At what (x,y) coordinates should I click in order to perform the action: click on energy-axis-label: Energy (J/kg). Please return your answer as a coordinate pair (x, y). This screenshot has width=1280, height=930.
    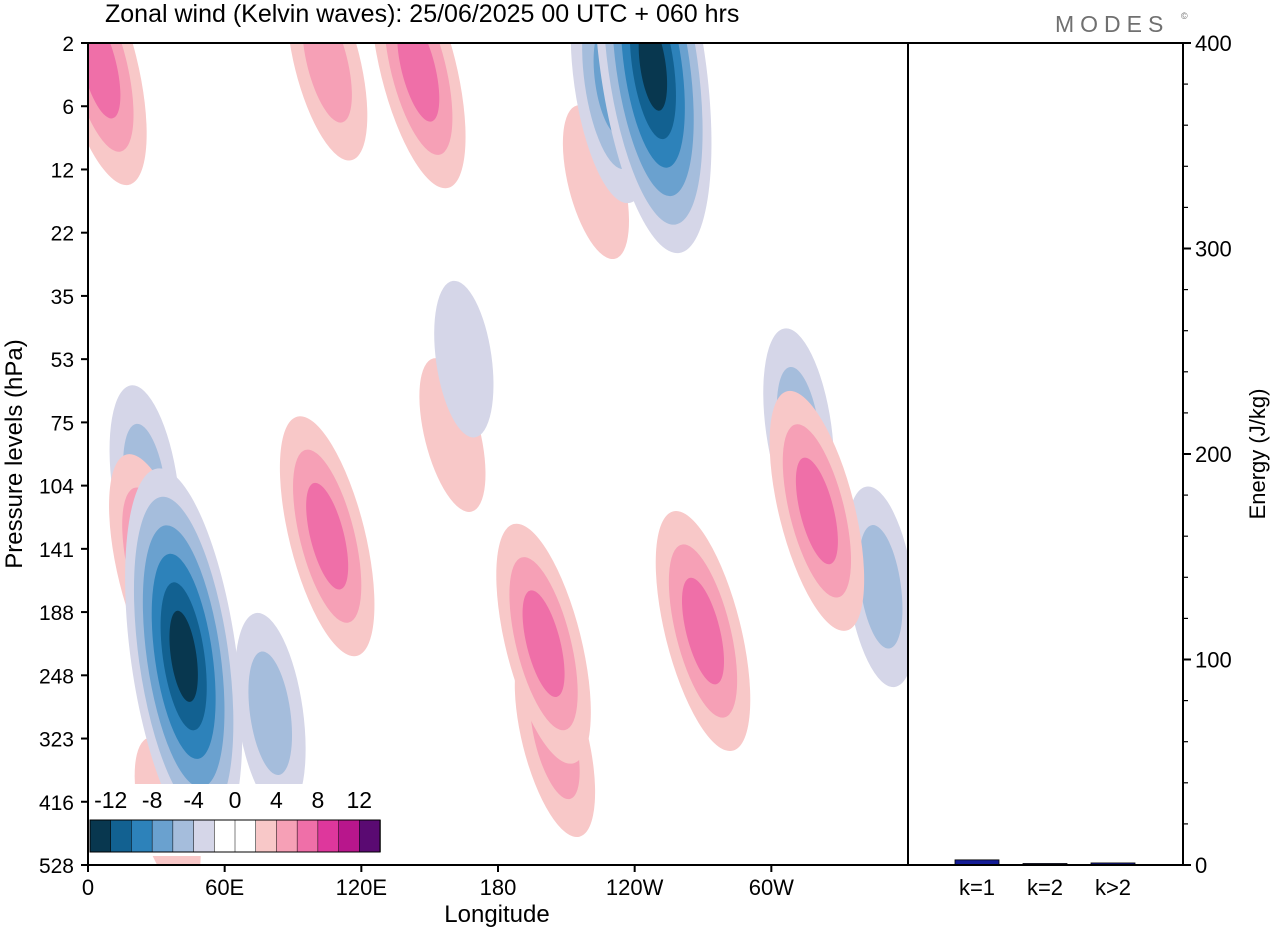
    Looking at the image, I should click on (1257, 454).